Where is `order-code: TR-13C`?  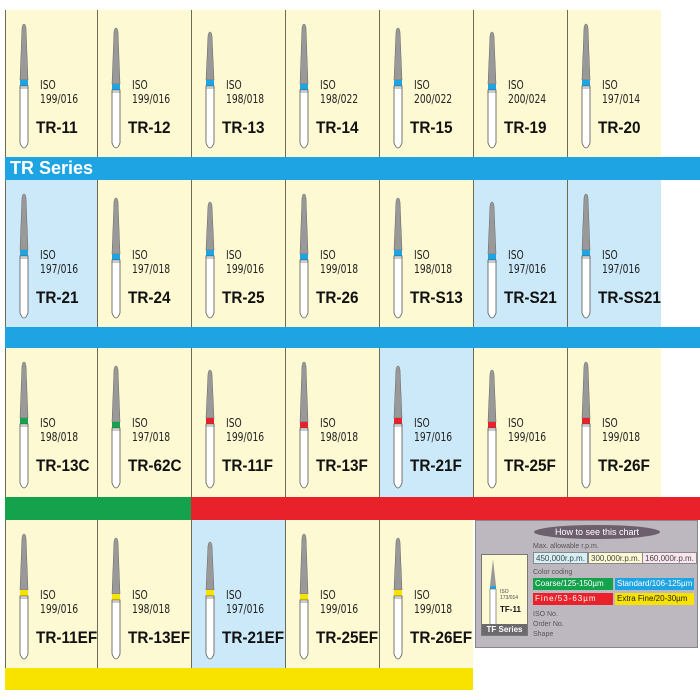
order-code: TR-13C is located at coordinates (63, 465).